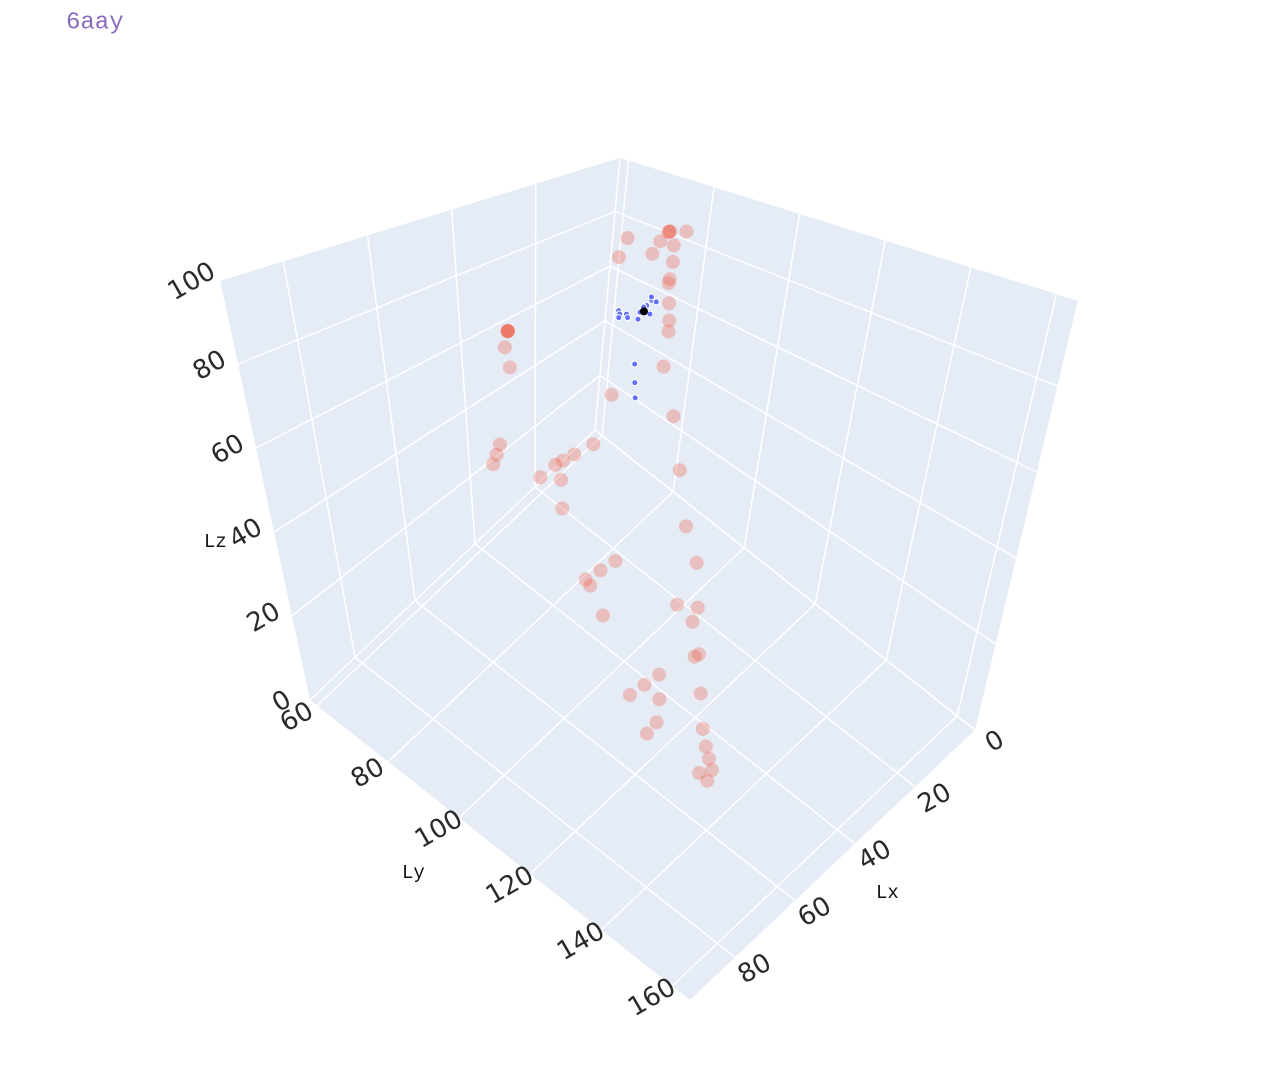  Describe the element at coordinates (264, 617) in the screenshot. I see `tick-label: 20` at that location.